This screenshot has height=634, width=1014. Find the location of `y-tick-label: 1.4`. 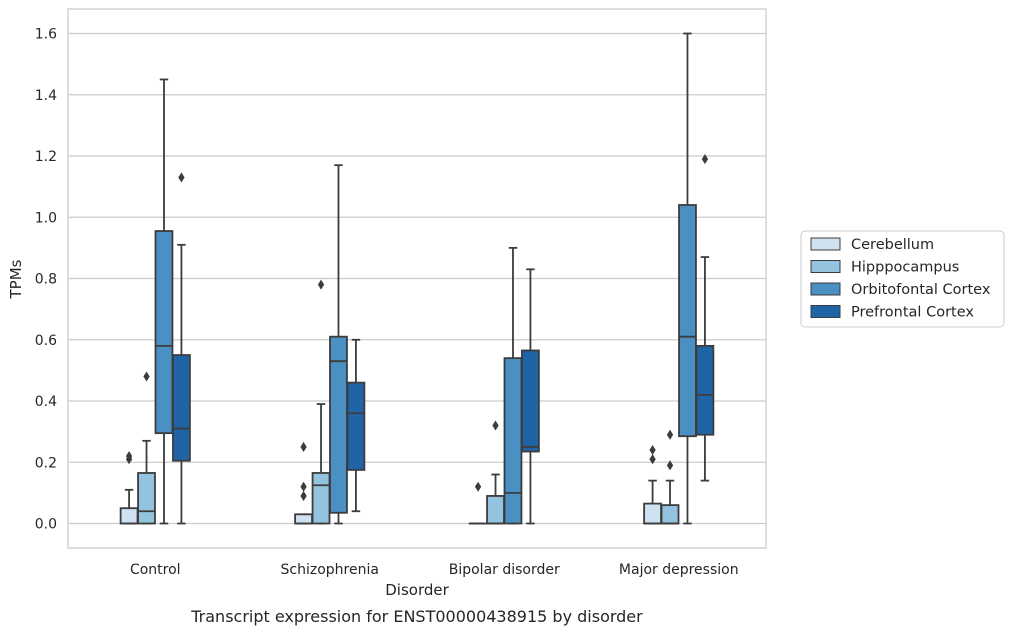

y-tick-label: 1.4 is located at coordinates (46, 96).